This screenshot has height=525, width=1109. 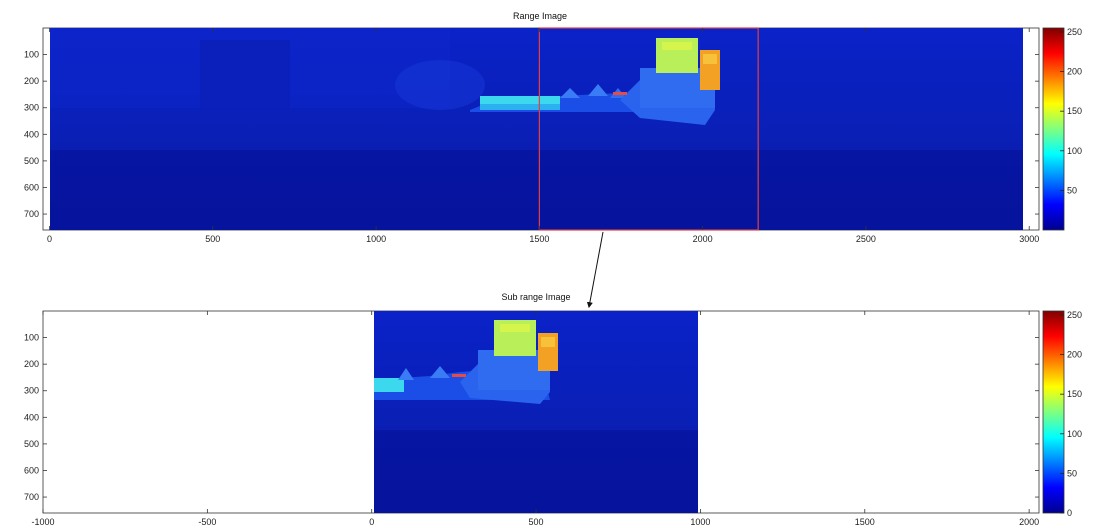 What do you see at coordinates (540, 16) in the screenshot?
I see `chart-title: Range Image` at bounding box center [540, 16].